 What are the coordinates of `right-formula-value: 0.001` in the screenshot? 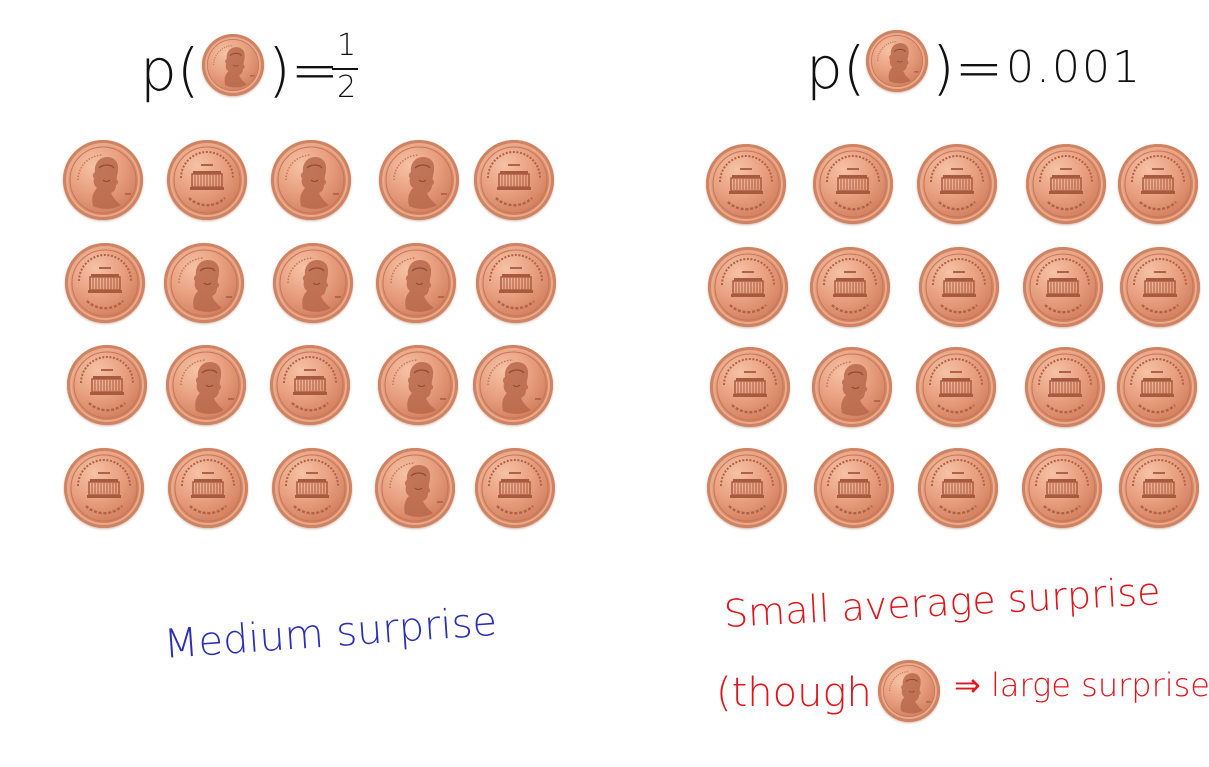 It's located at (1074, 67).